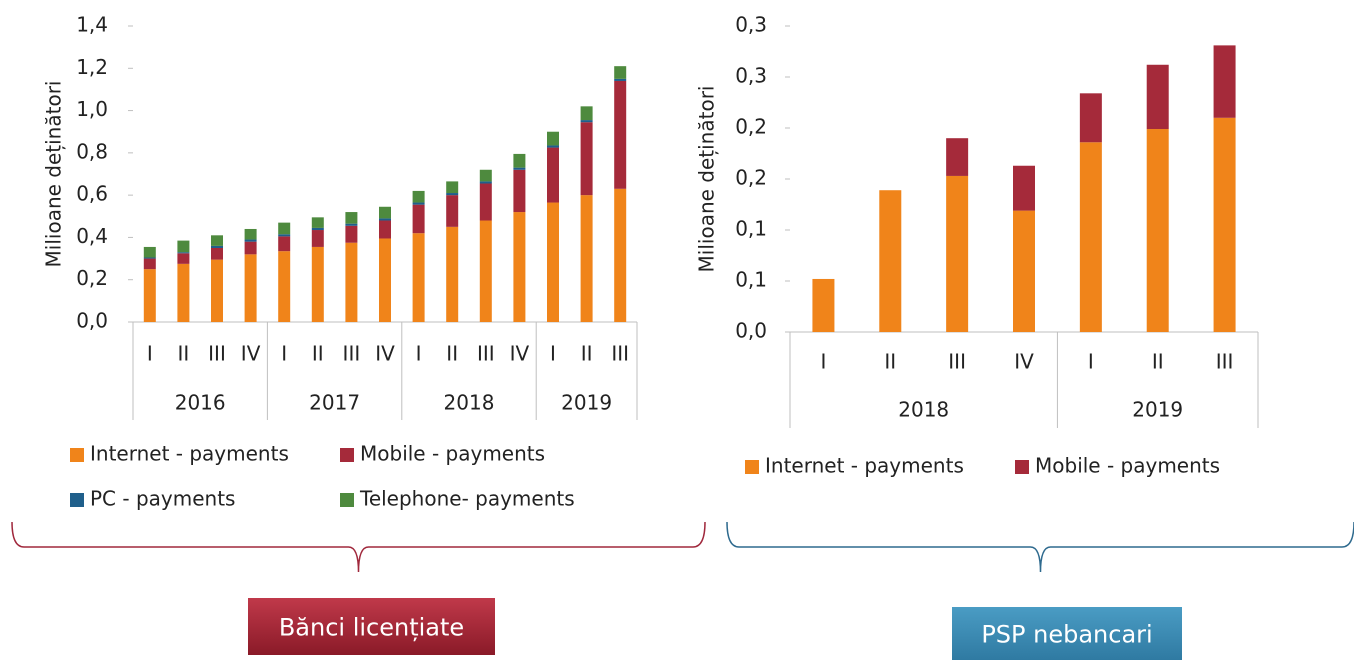 The image size is (1354, 660). Describe the element at coordinates (469, 403) in the screenshot. I see `group-label: 2018` at that location.